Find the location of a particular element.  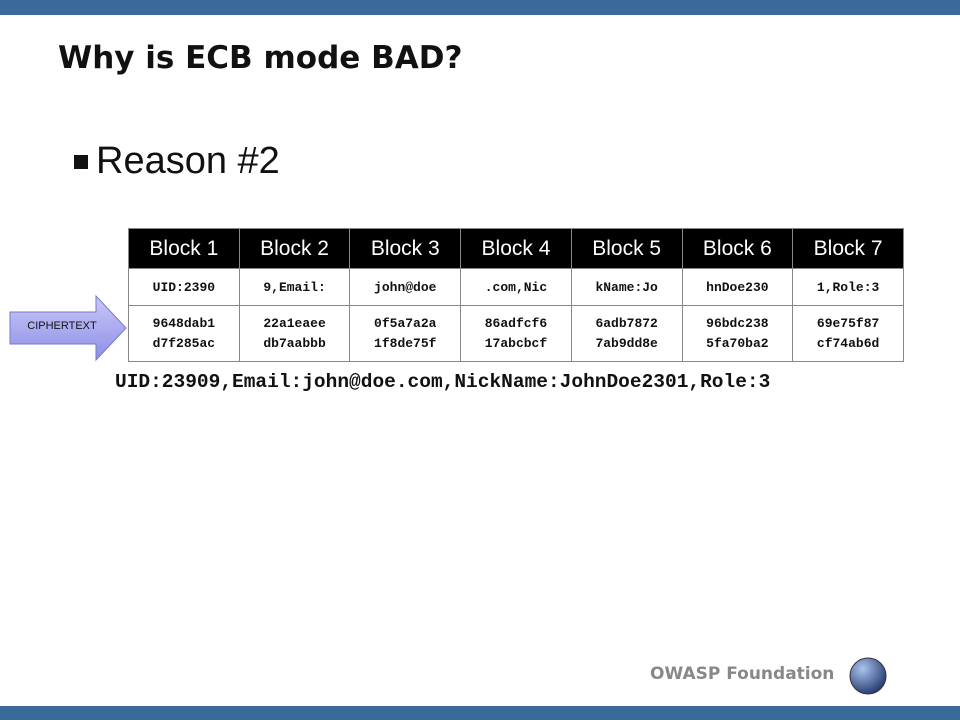

plaintext-cell: john@doe is located at coordinates (405, 287).